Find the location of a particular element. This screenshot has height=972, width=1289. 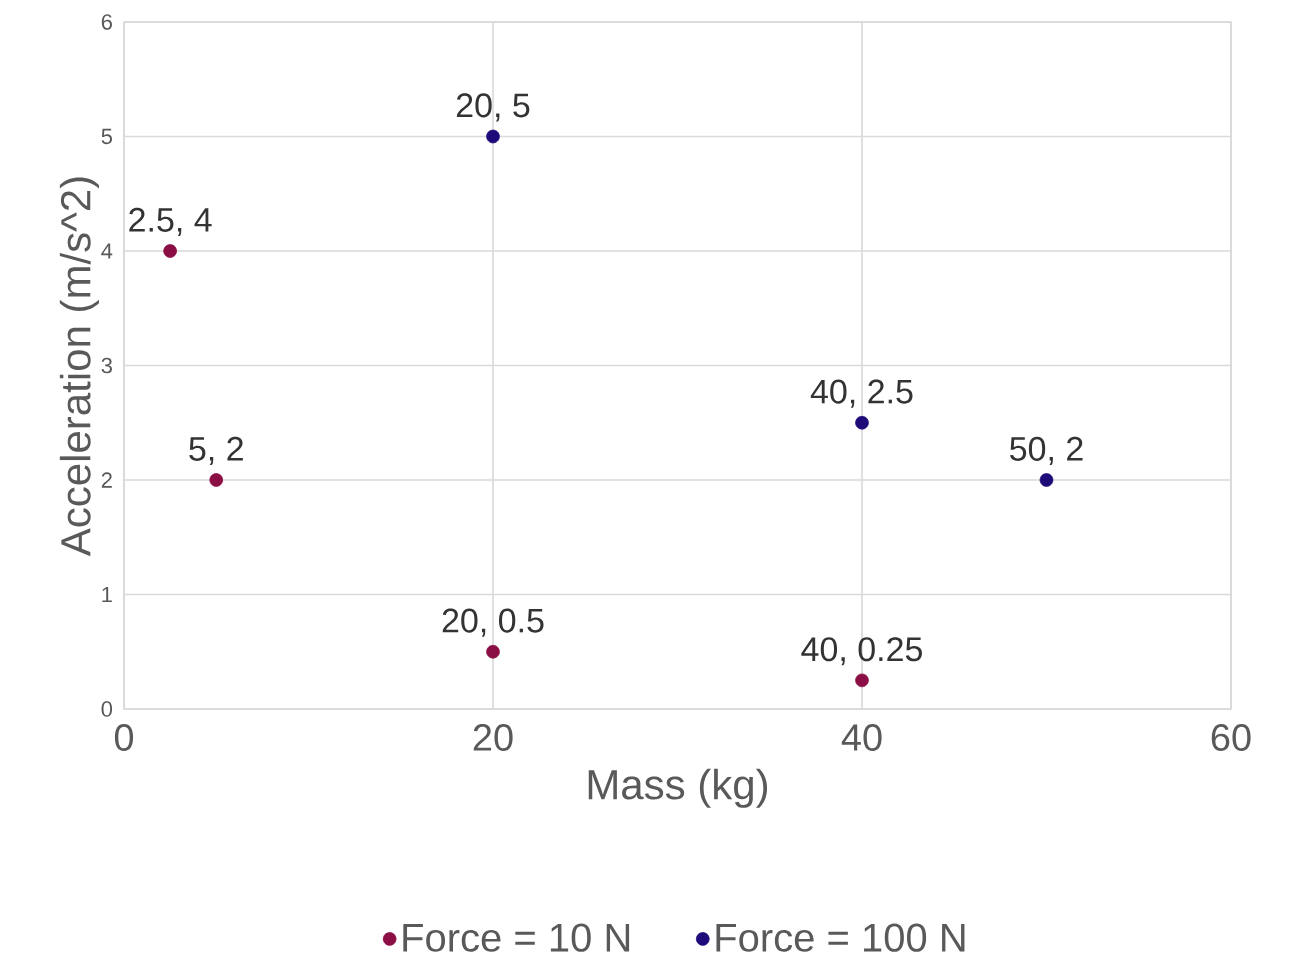

x-tick-label: 20 is located at coordinates (493, 737).